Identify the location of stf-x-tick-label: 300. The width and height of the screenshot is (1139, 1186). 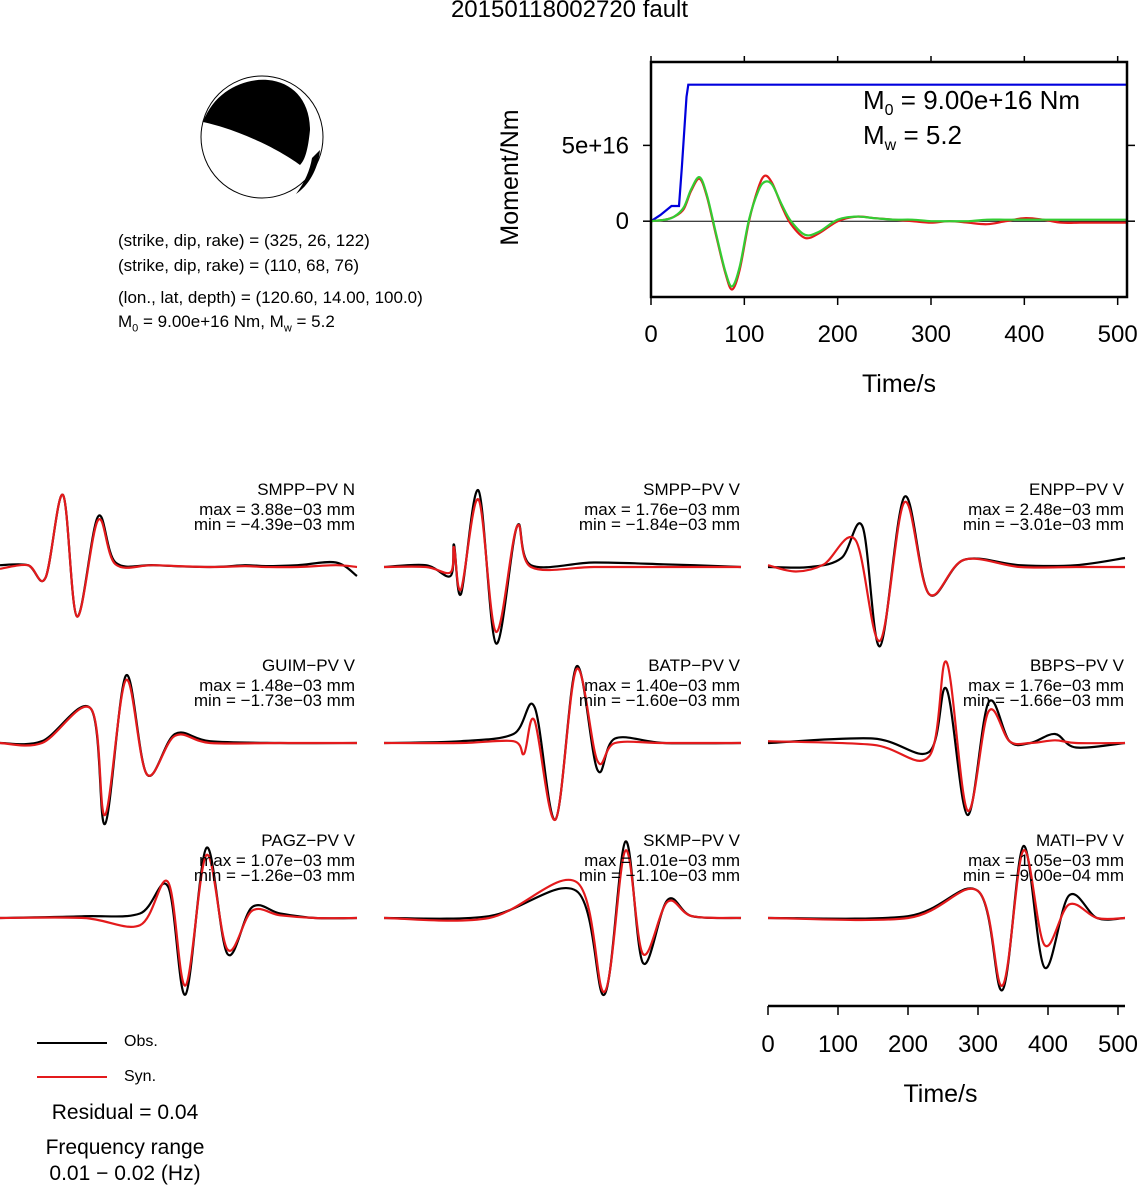
(931, 334).